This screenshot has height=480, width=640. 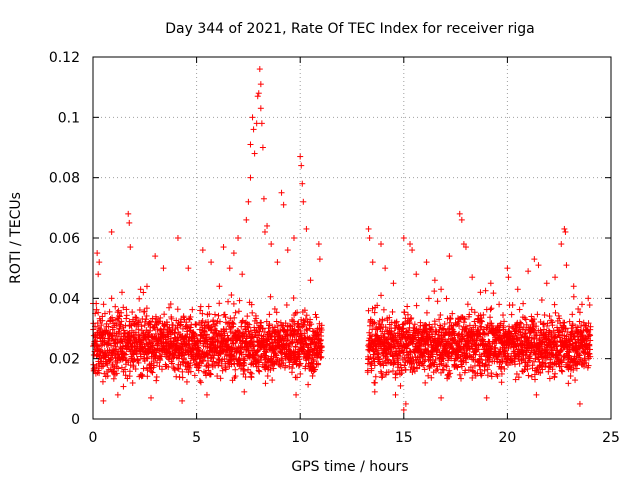 What do you see at coordinates (611, 438) in the screenshot?
I see `x-tick-label: 25` at bounding box center [611, 438].